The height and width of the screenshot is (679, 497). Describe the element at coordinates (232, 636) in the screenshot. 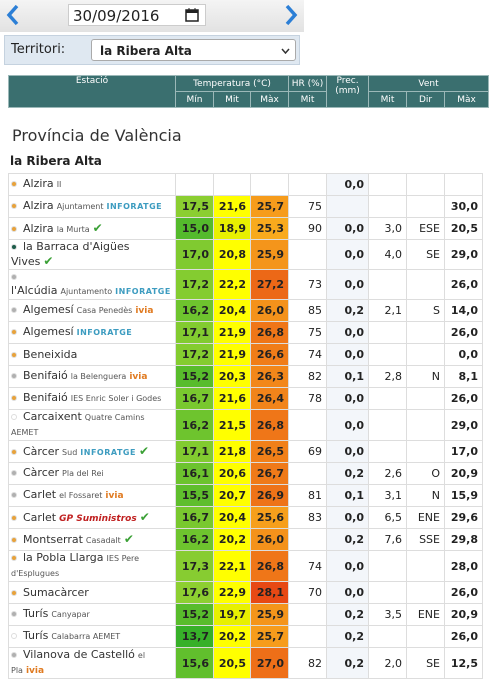

I see `value-cell: 20,2` at that location.